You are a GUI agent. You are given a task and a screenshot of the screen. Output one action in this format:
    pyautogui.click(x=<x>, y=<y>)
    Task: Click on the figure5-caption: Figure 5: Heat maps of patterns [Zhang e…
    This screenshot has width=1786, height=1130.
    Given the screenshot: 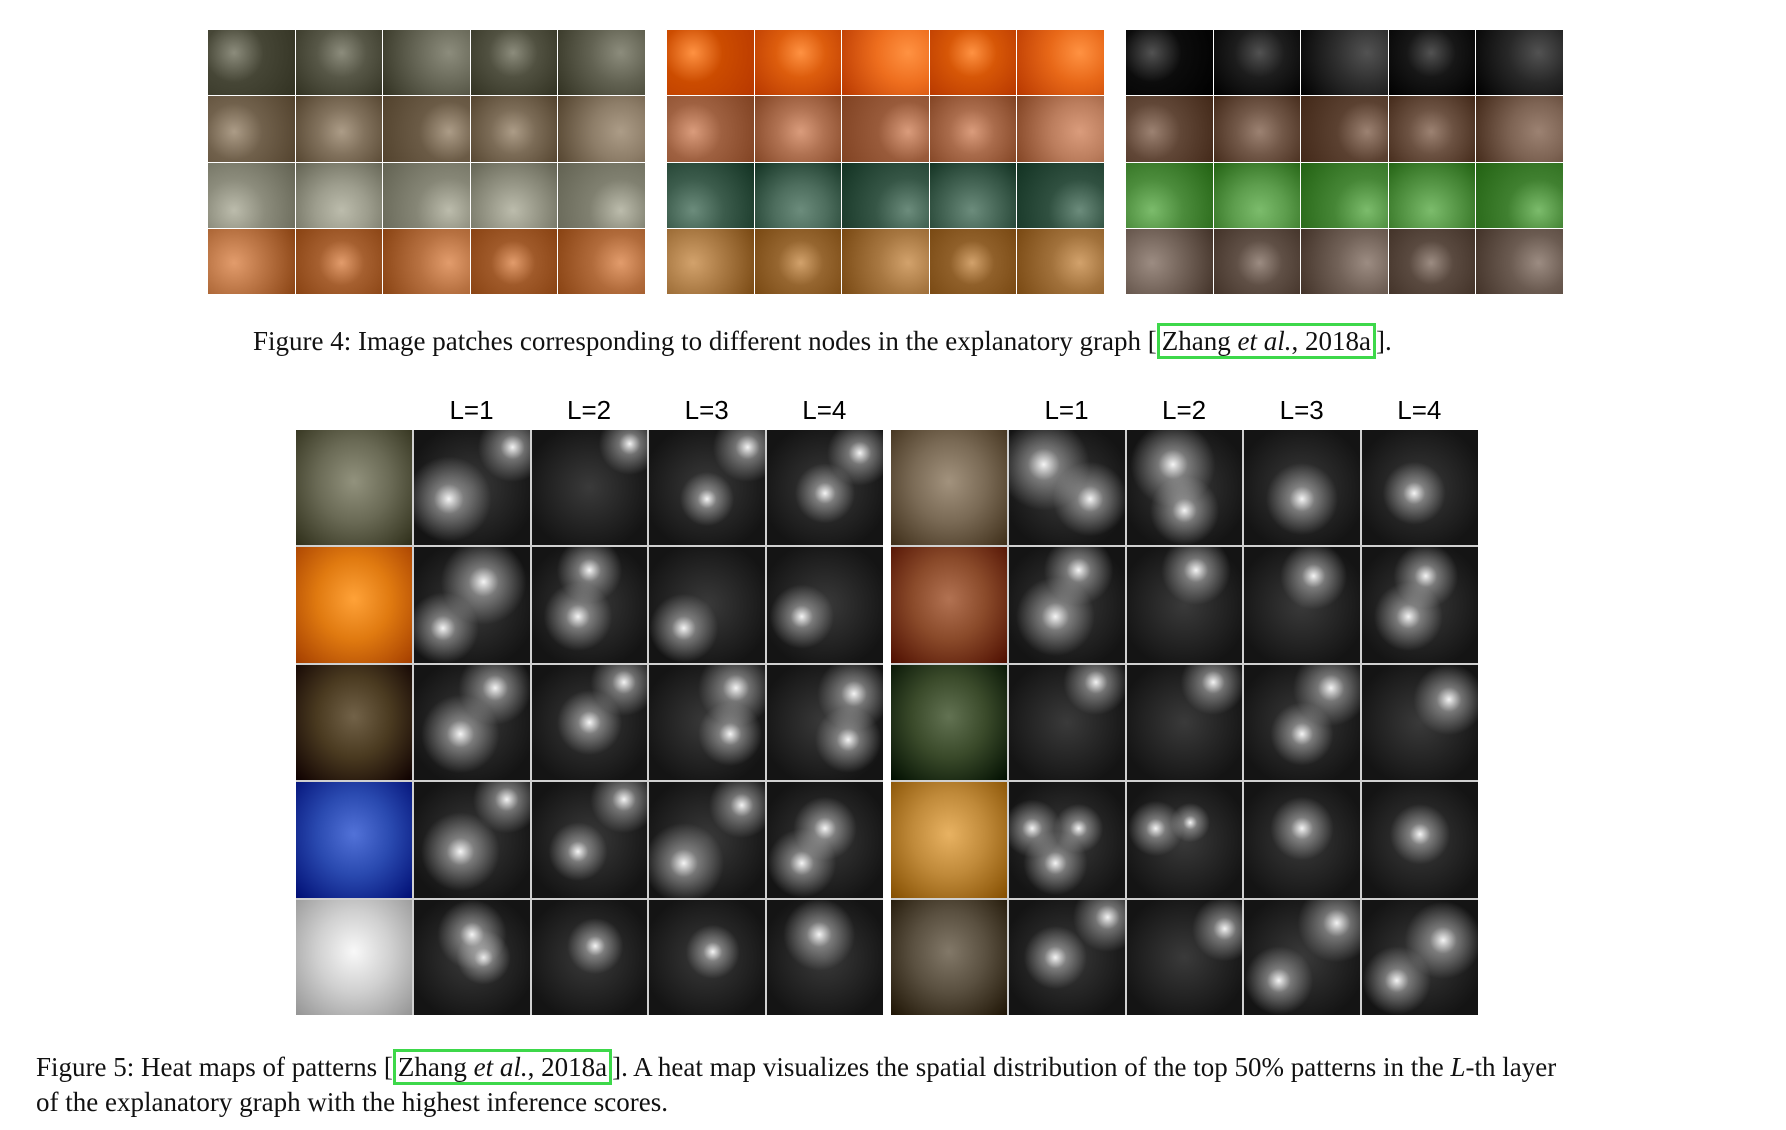 What is the action you would take?
    pyautogui.click(x=796, y=1084)
    